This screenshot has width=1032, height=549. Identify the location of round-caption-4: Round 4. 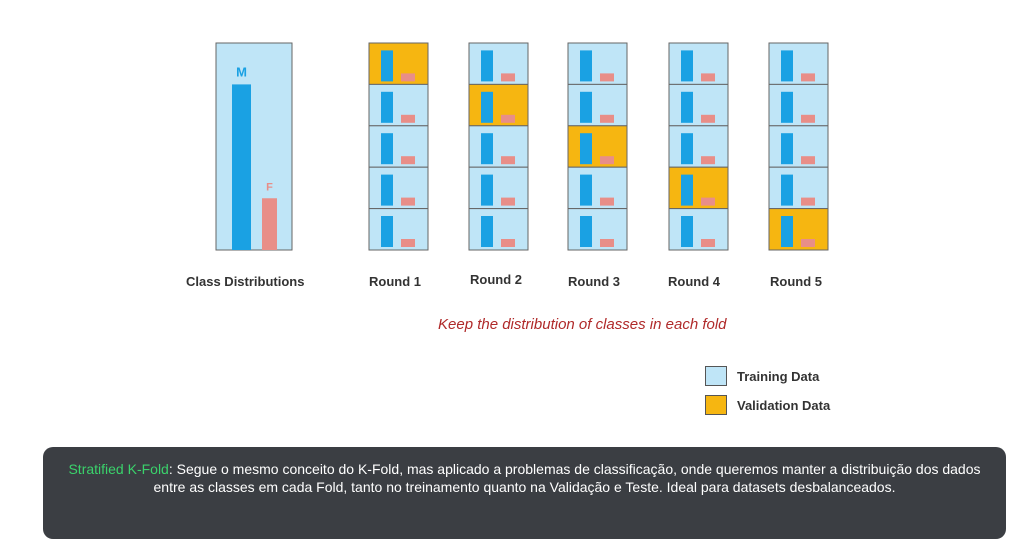
(694, 281).